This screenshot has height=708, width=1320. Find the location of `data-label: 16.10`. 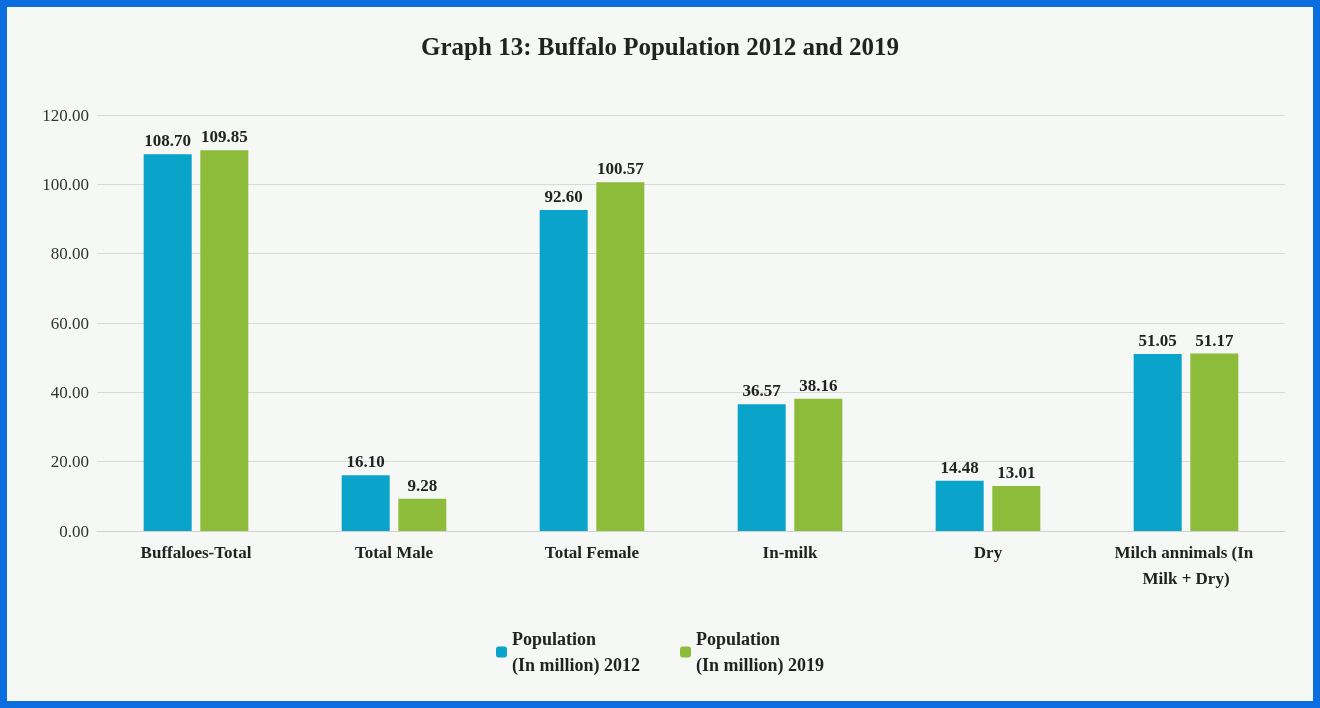

data-label: 16.10 is located at coordinates (365, 462).